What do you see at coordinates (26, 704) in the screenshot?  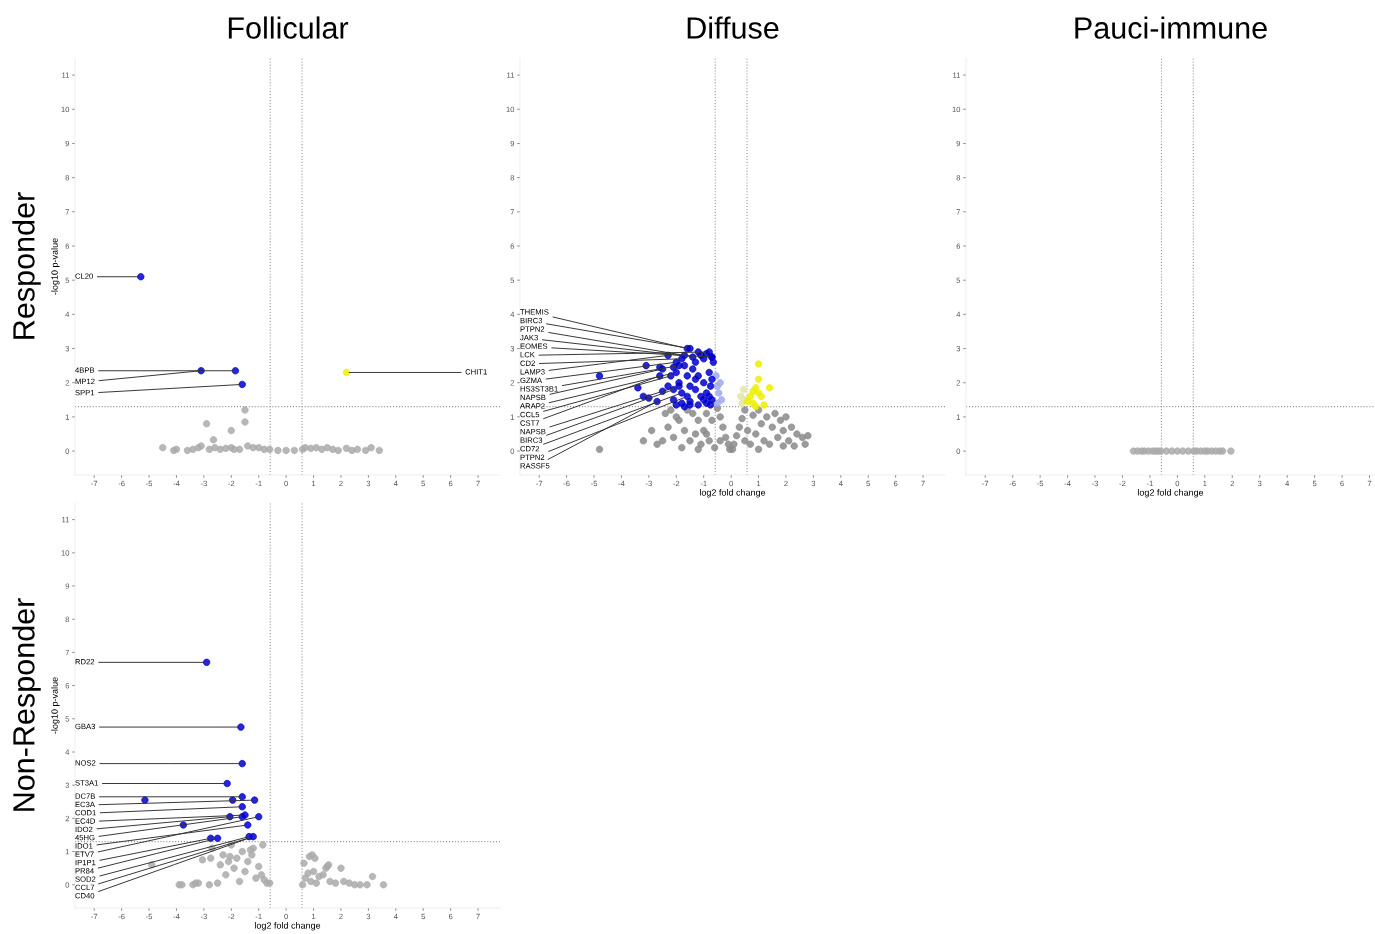 I see `text: Non-Responder` at bounding box center [26, 704].